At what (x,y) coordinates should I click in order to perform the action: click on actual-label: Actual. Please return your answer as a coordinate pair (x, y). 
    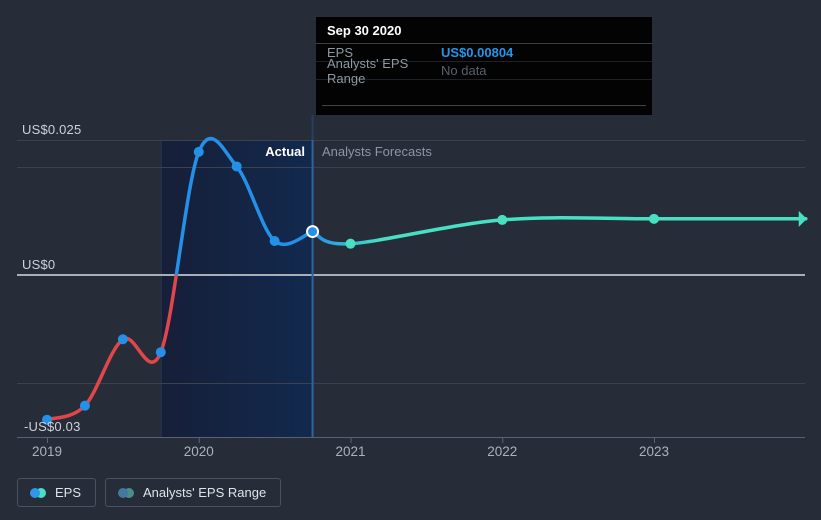
    Looking at the image, I should click on (285, 151).